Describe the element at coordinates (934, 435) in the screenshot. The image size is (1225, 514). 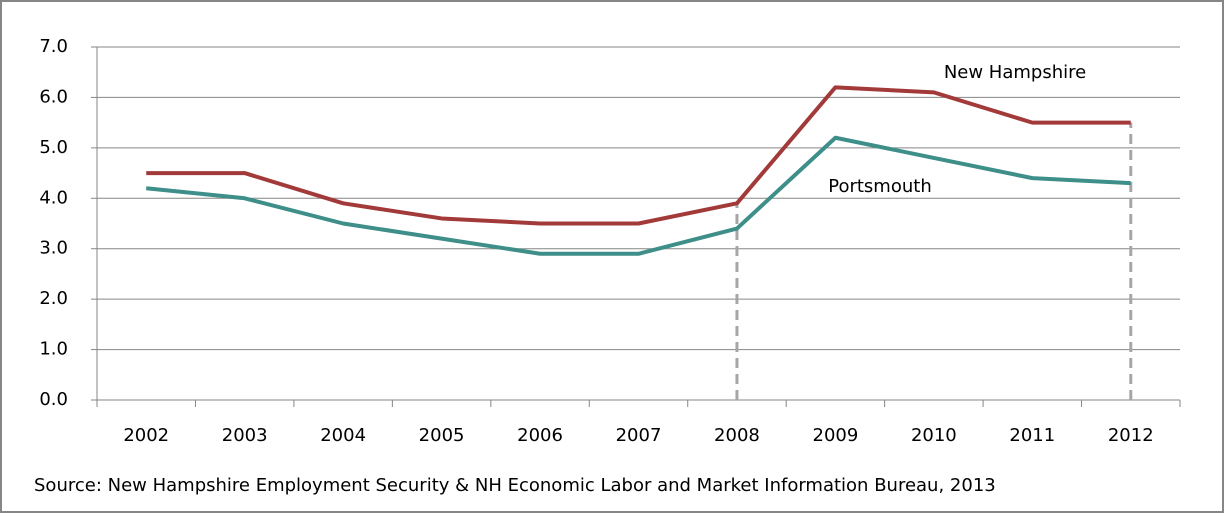
I see `x-tick-label: 2010` at that location.